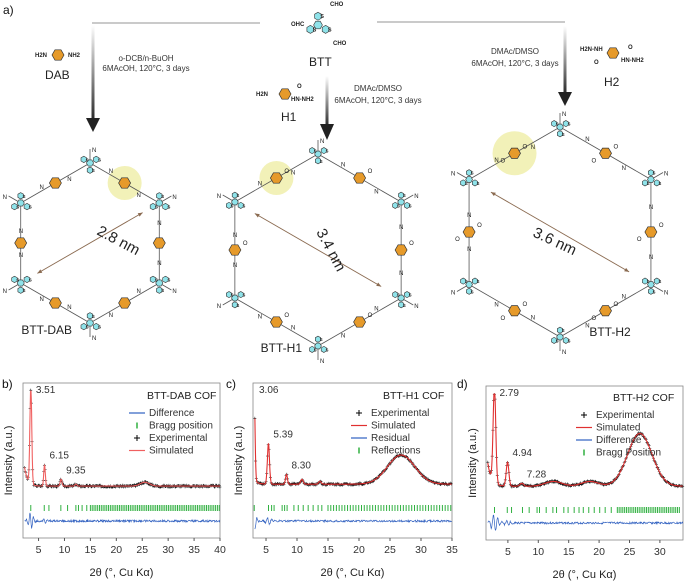 The width and height of the screenshot is (685, 583). I want to click on h2-molecule: H2N-NH O O HN-NH2, so click(612, 55).